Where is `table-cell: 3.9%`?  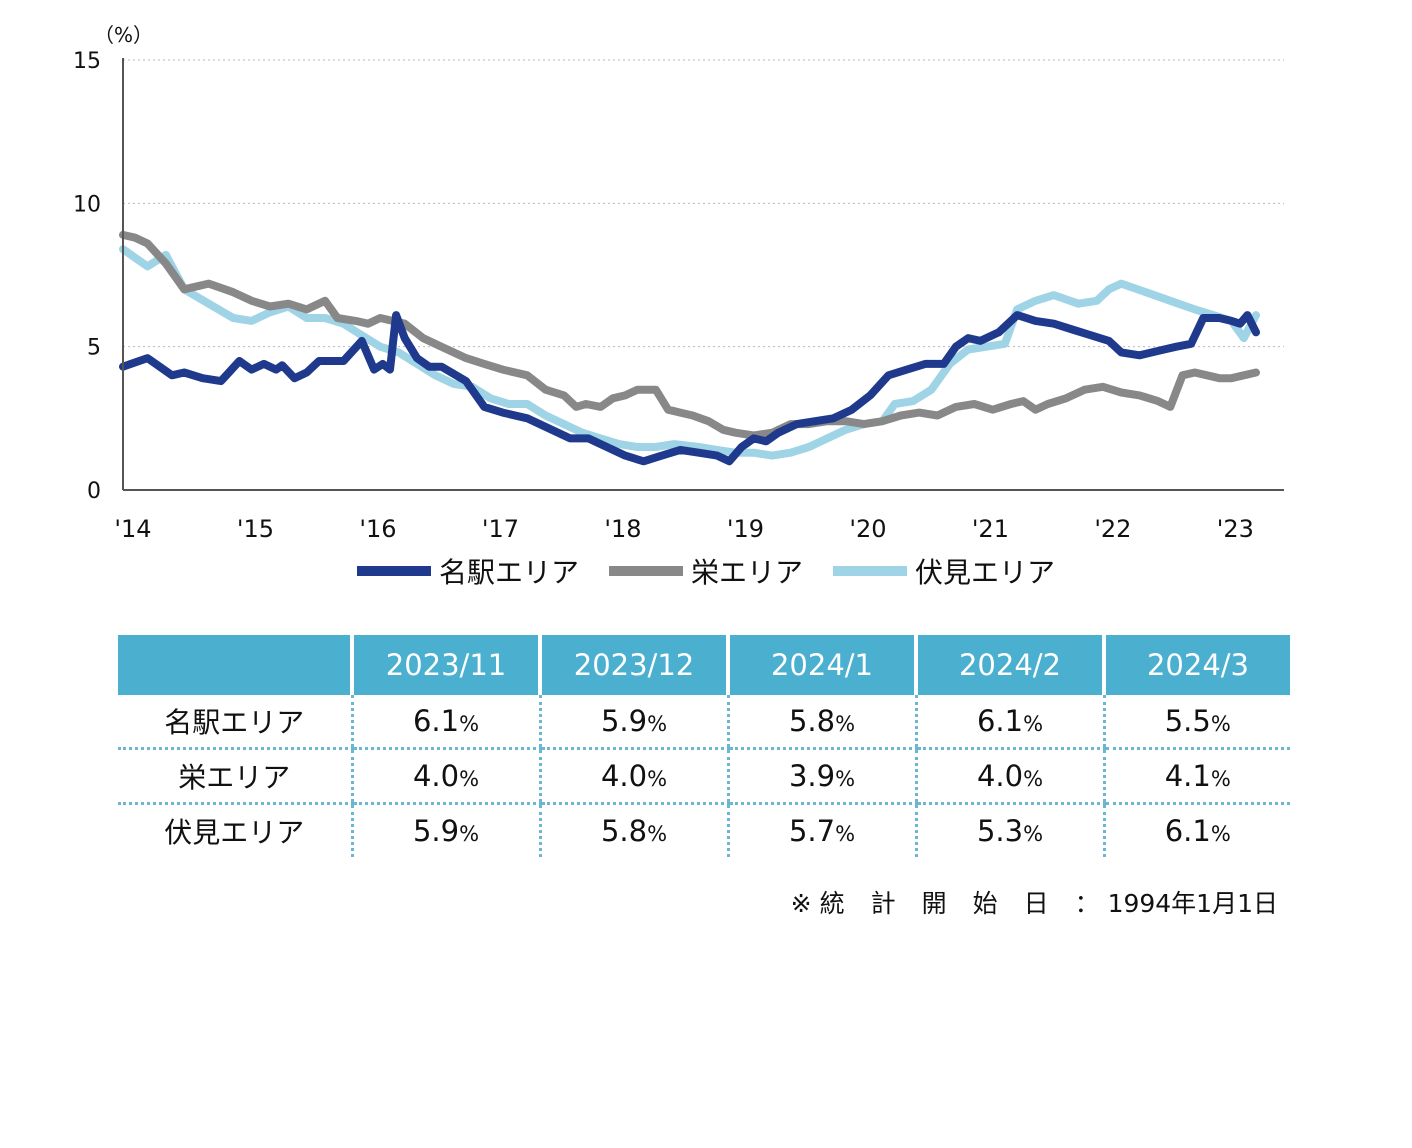
table-cell: 3.9% is located at coordinates (821, 776).